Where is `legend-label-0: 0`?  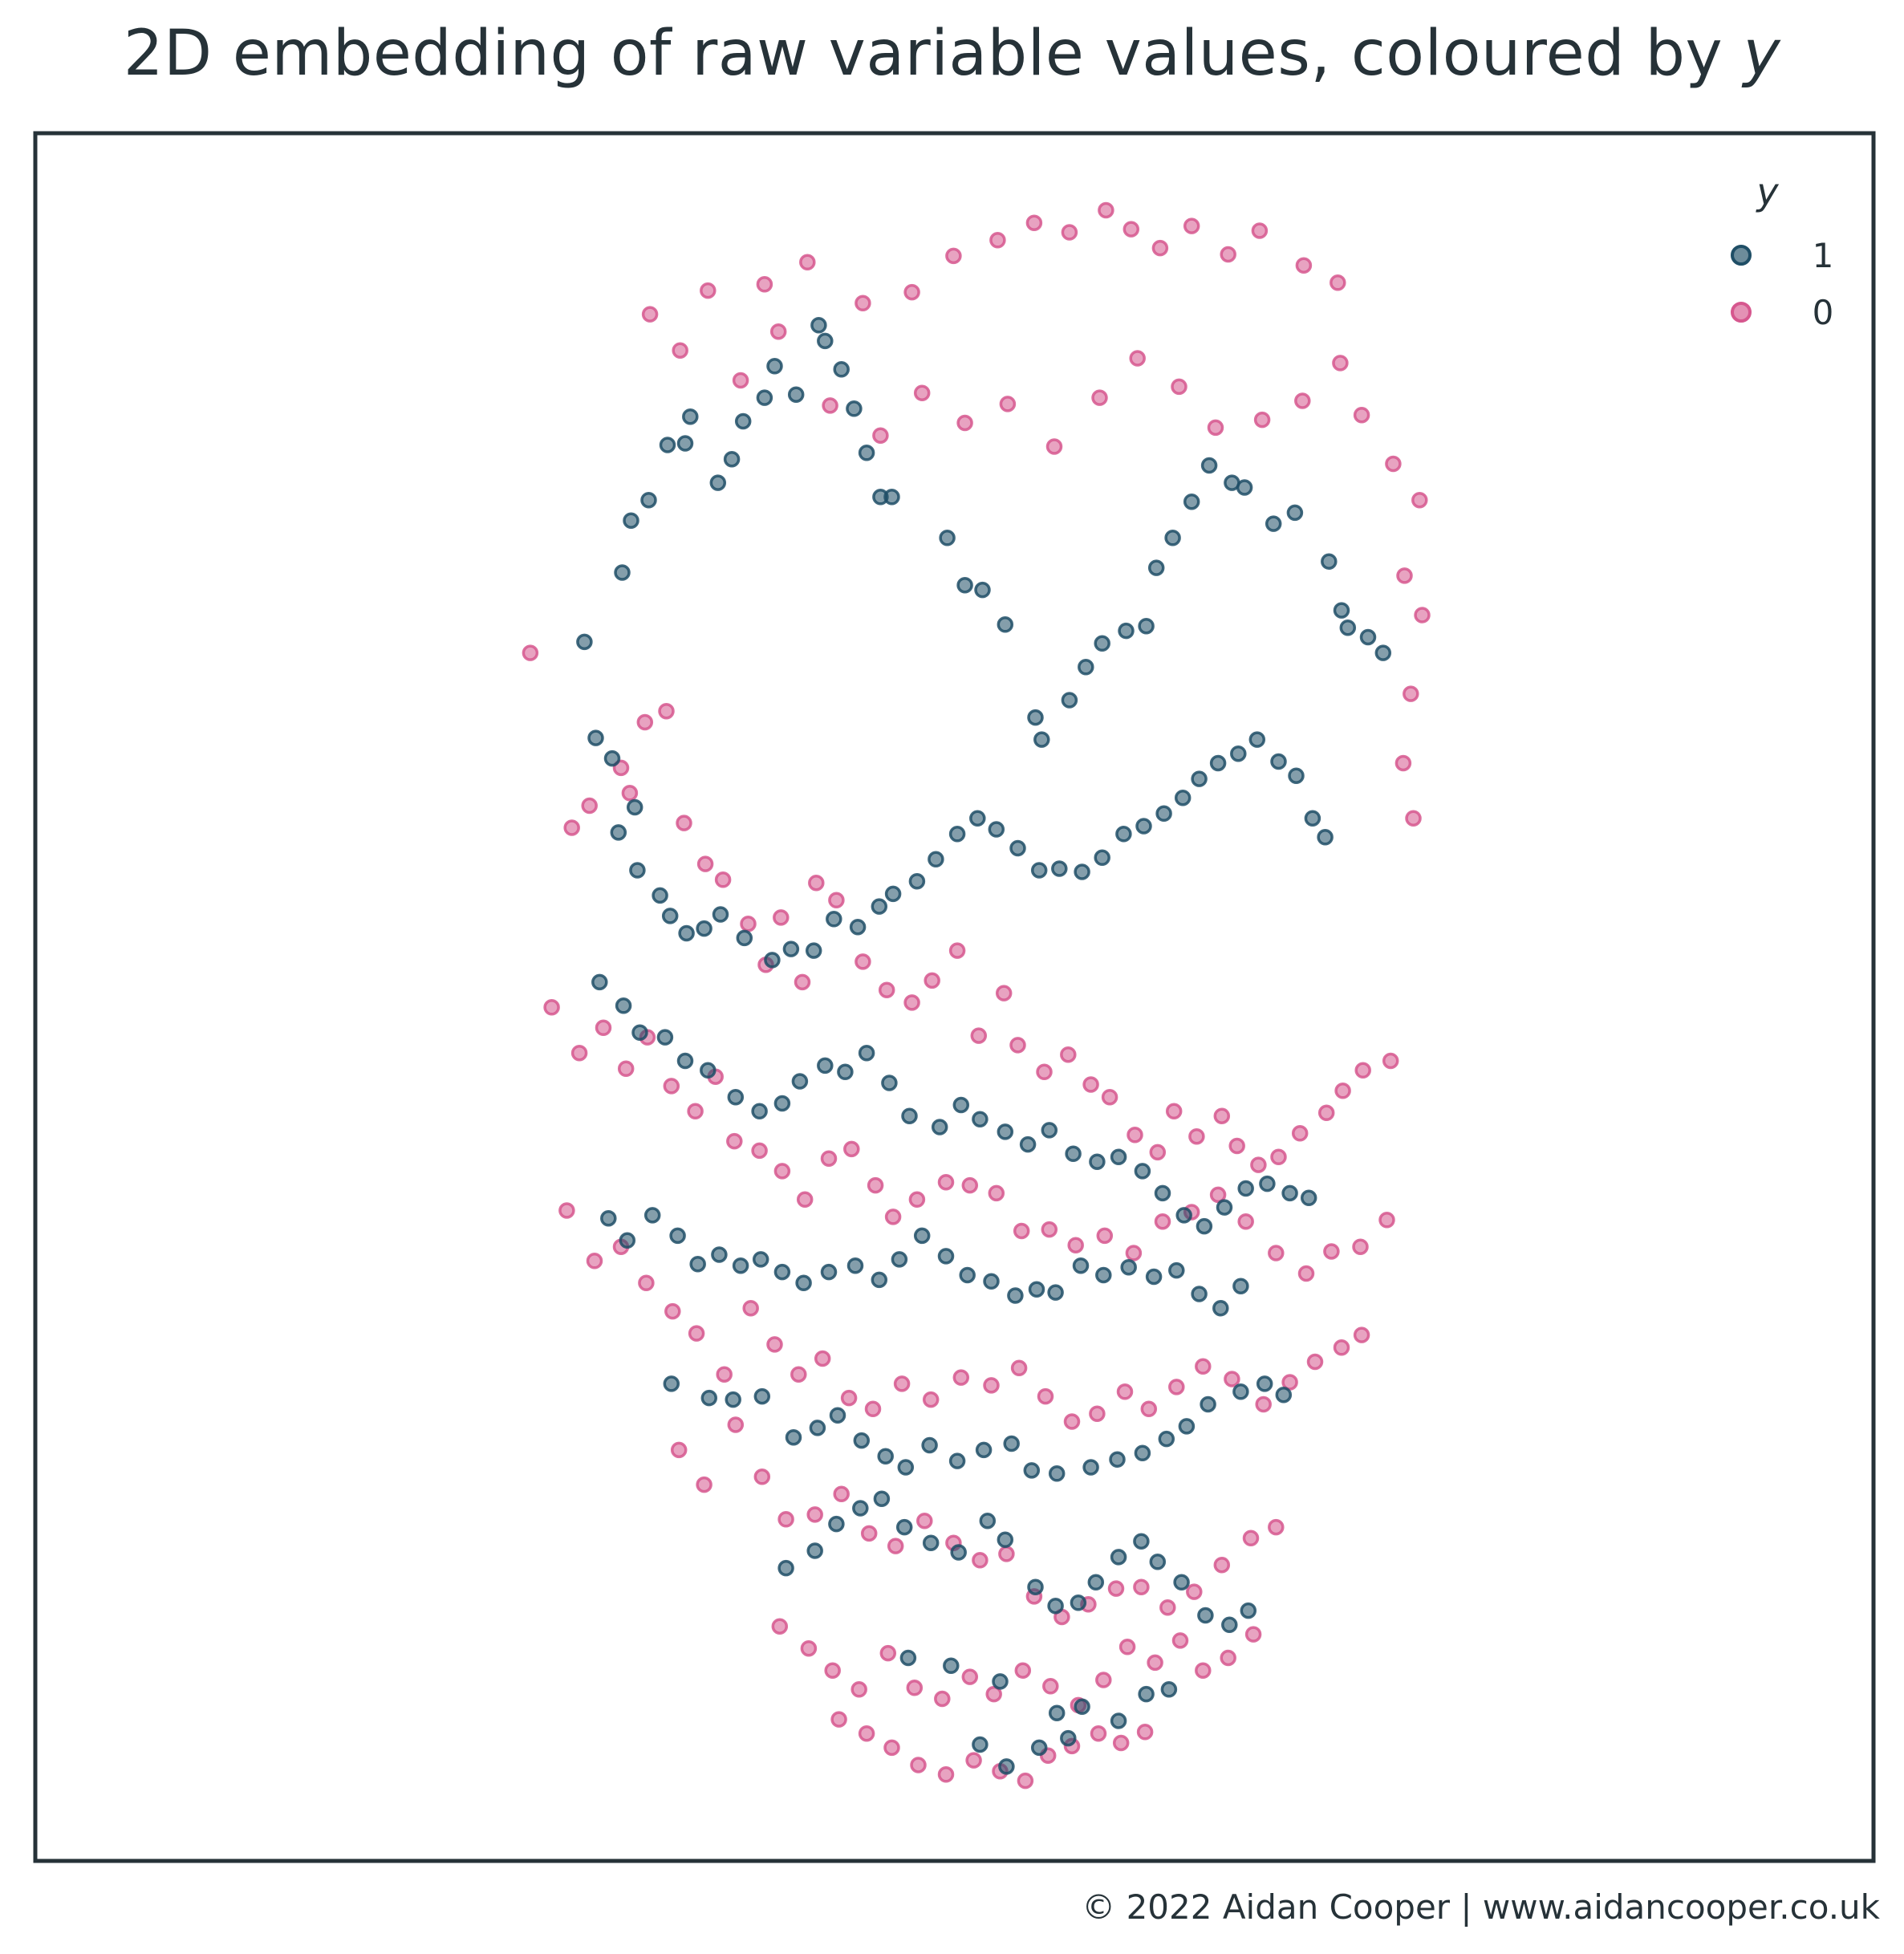 legend-label-0: 0 is located at coordinates (1824, 312).